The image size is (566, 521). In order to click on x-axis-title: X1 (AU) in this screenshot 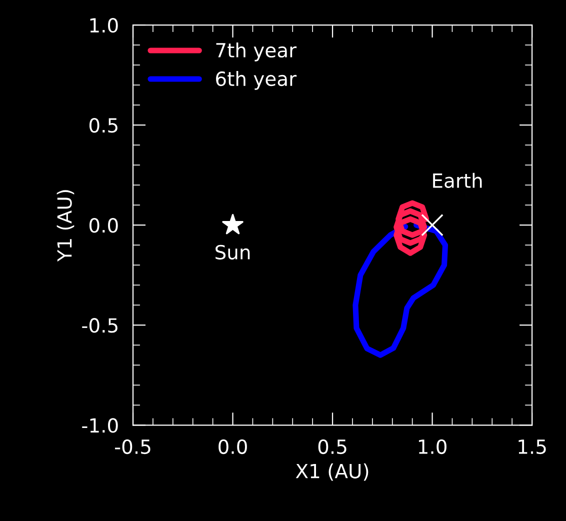, I will do `click(332, 472)`.